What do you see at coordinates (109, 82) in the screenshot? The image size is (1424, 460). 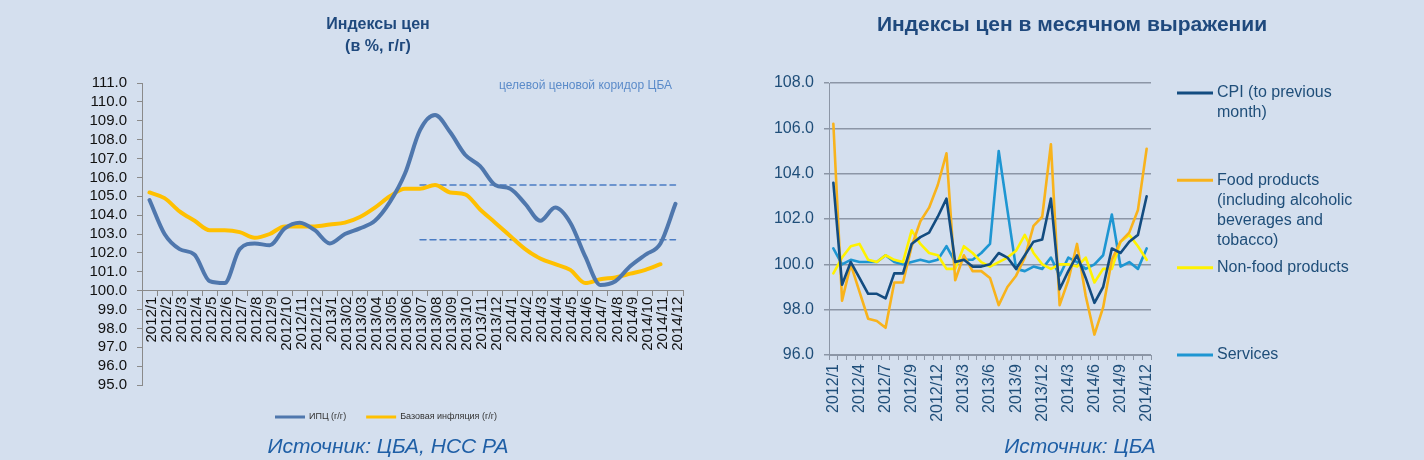 I see `y-tick-label: 111.0` at bounding box center [109, 82].